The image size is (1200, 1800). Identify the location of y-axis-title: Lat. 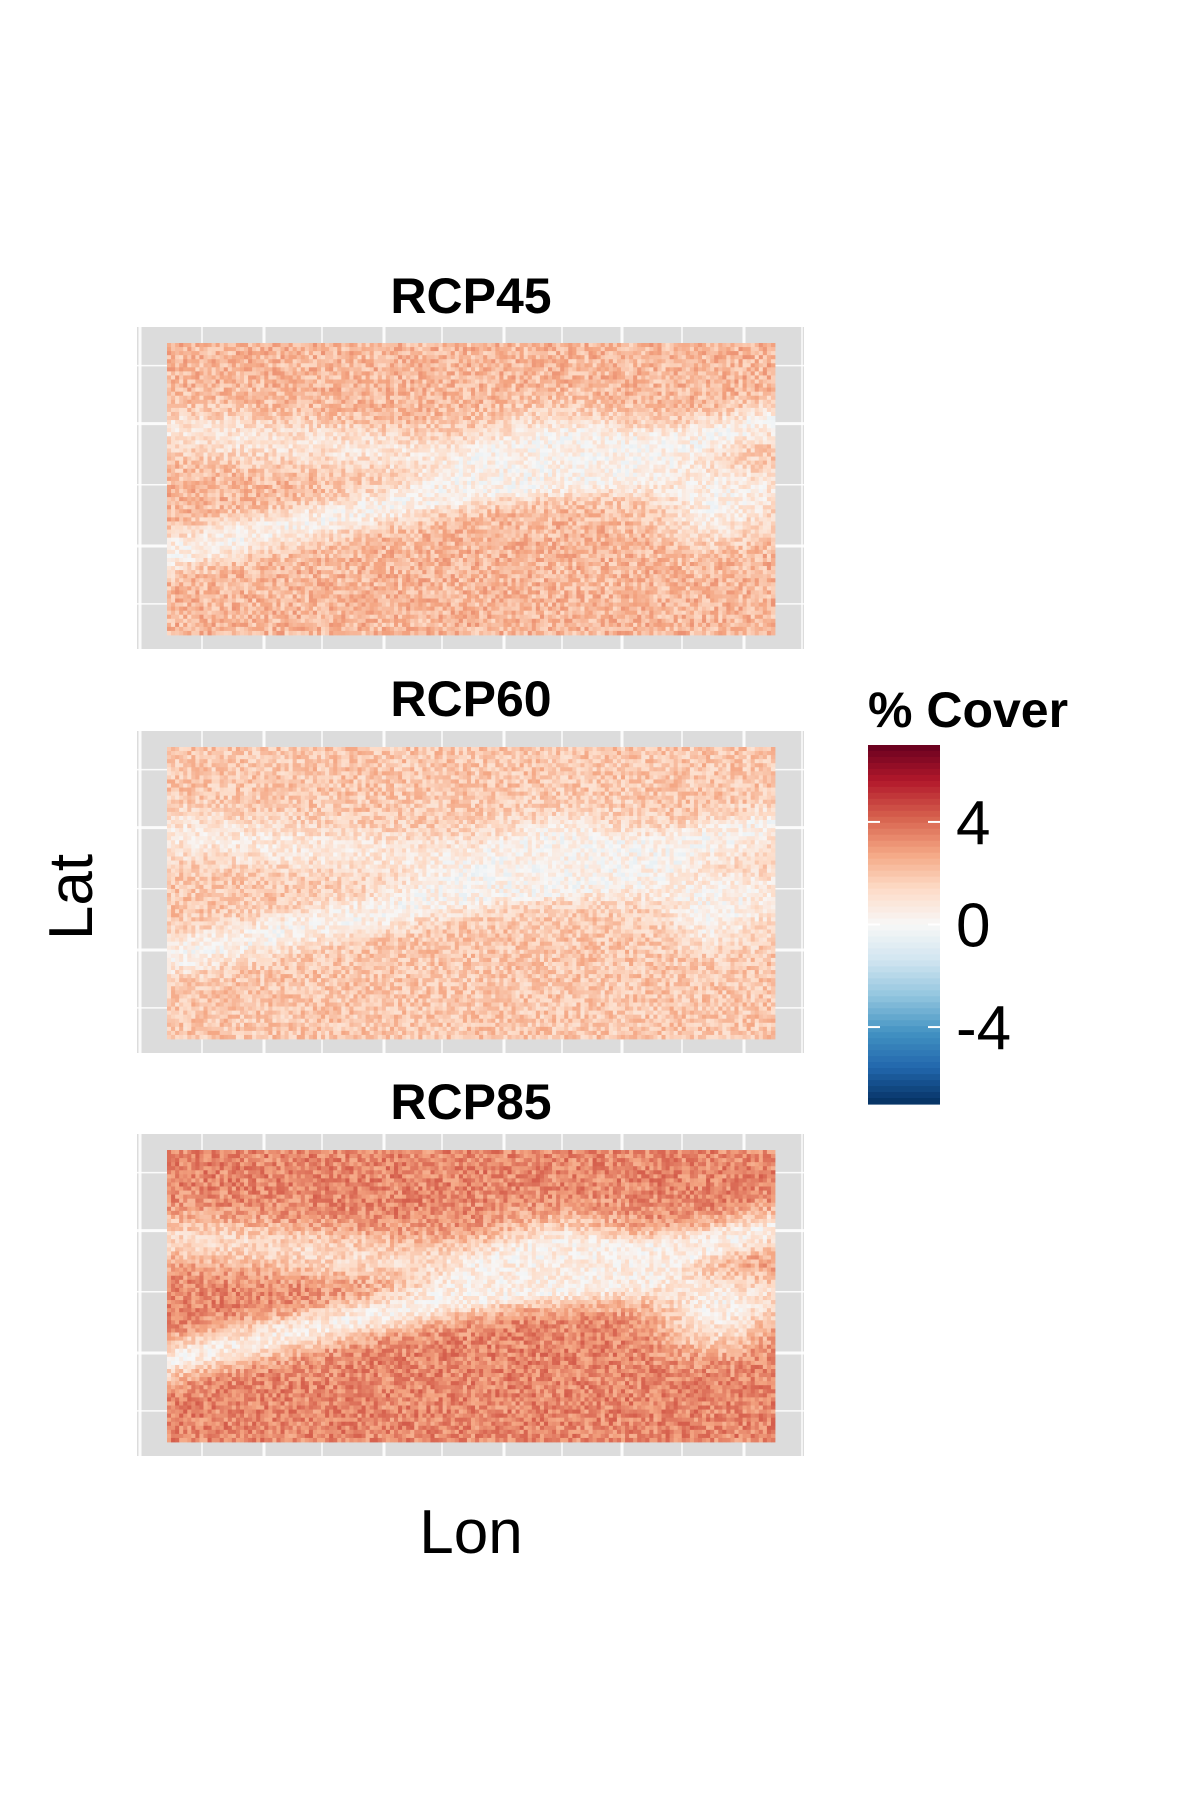
(71, 897).